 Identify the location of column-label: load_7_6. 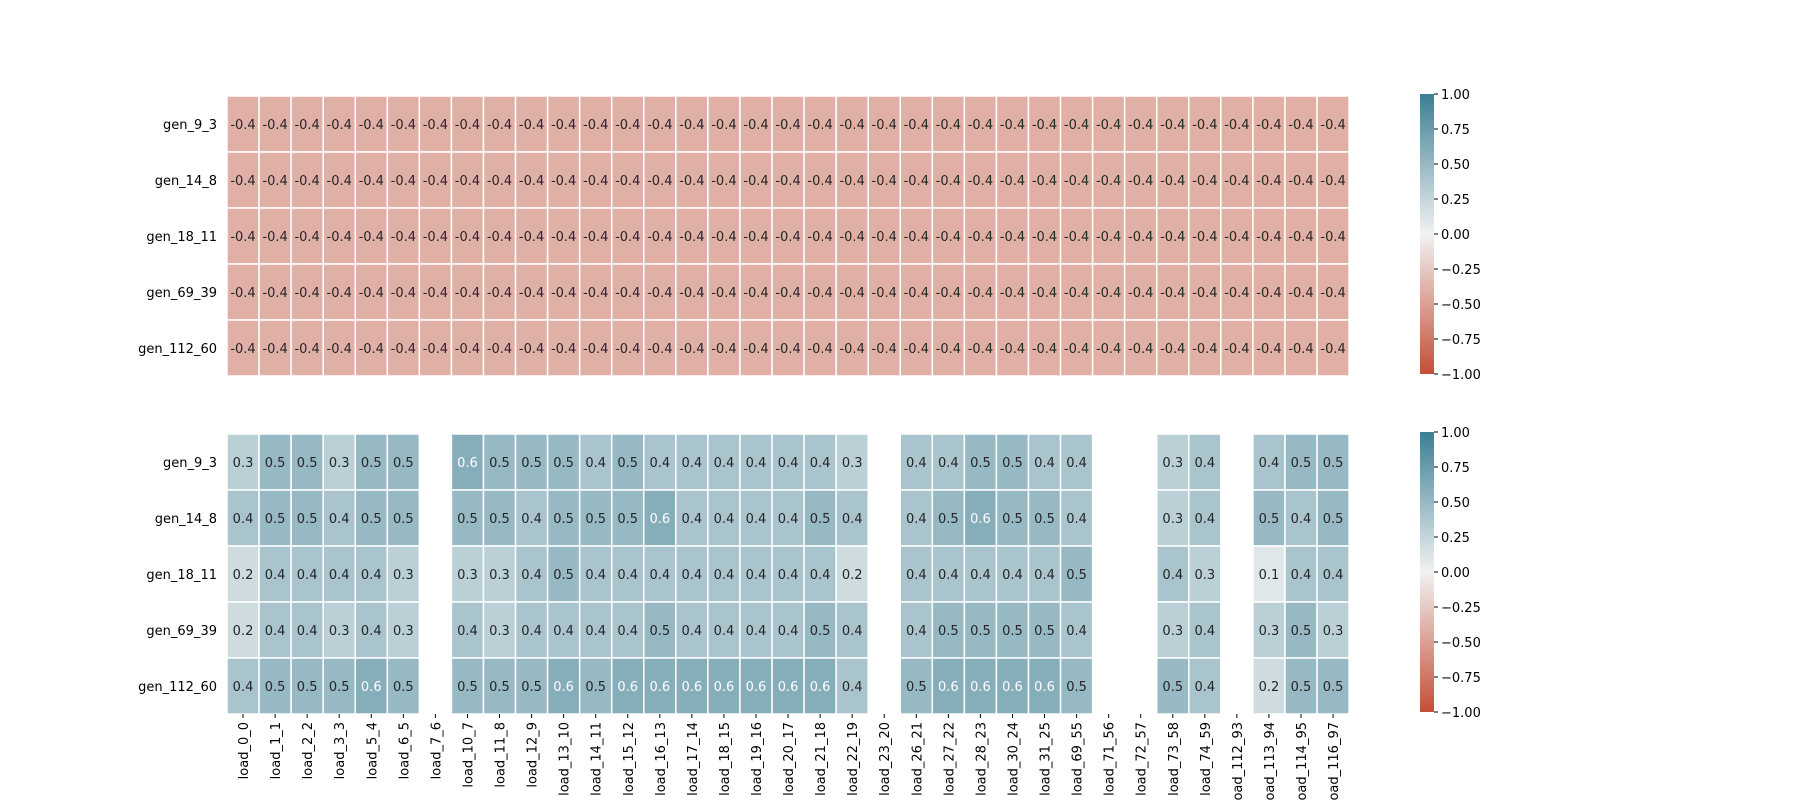
(436, 750).